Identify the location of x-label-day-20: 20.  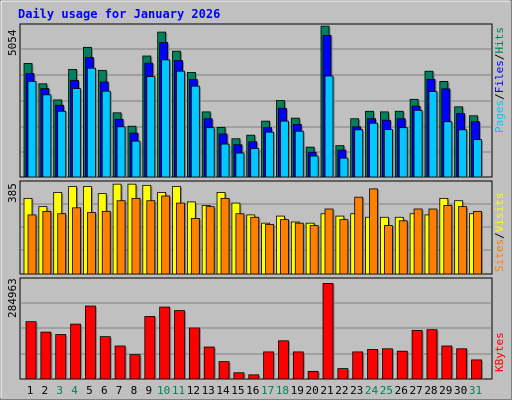
(312, 390).